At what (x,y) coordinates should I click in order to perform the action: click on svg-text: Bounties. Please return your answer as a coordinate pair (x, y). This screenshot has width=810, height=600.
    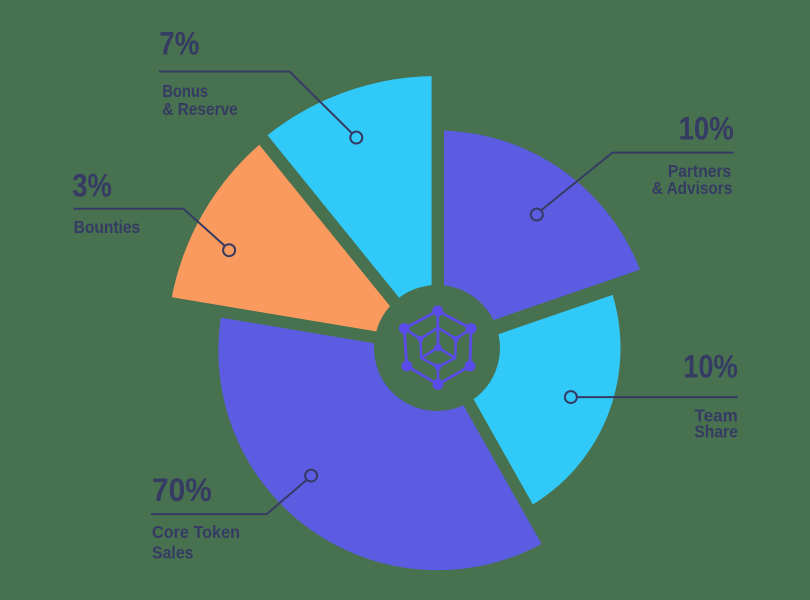
    Looking at the image, I should click on (107, 227).